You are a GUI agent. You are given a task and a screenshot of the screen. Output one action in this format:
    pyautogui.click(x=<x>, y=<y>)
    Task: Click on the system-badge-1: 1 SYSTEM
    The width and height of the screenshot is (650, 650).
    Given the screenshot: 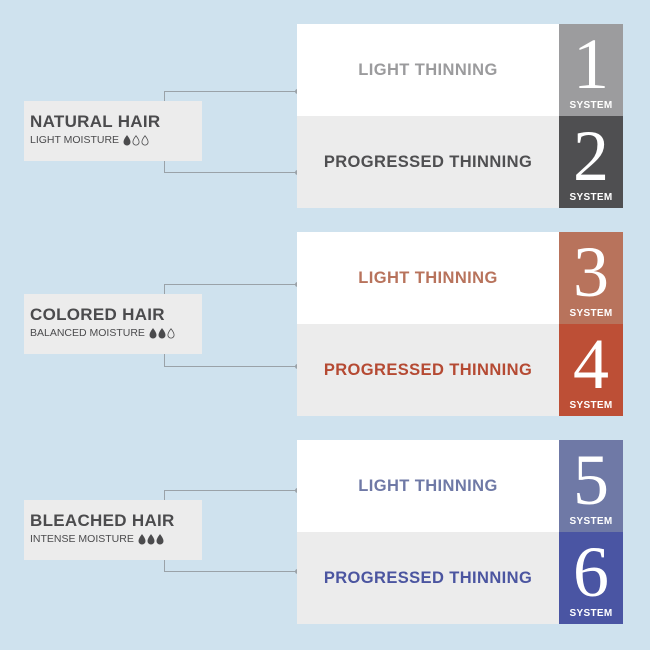 What is the action you would take?
    pyautogui.click(x=591, y=70)
    